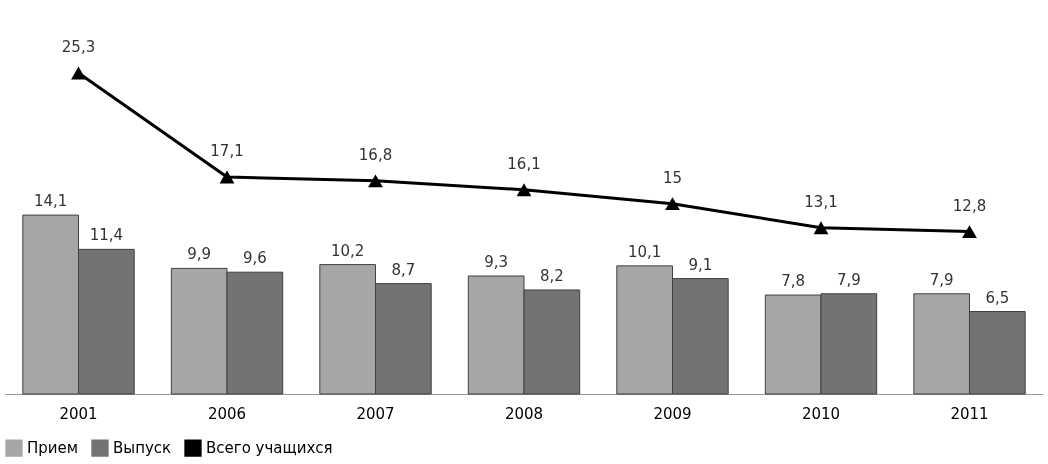 The height and width of the screenshot is (464, 1048). Describe the element at coordinates (997, 297) in the screenshot. I see `data-label: 6,5` at that location.